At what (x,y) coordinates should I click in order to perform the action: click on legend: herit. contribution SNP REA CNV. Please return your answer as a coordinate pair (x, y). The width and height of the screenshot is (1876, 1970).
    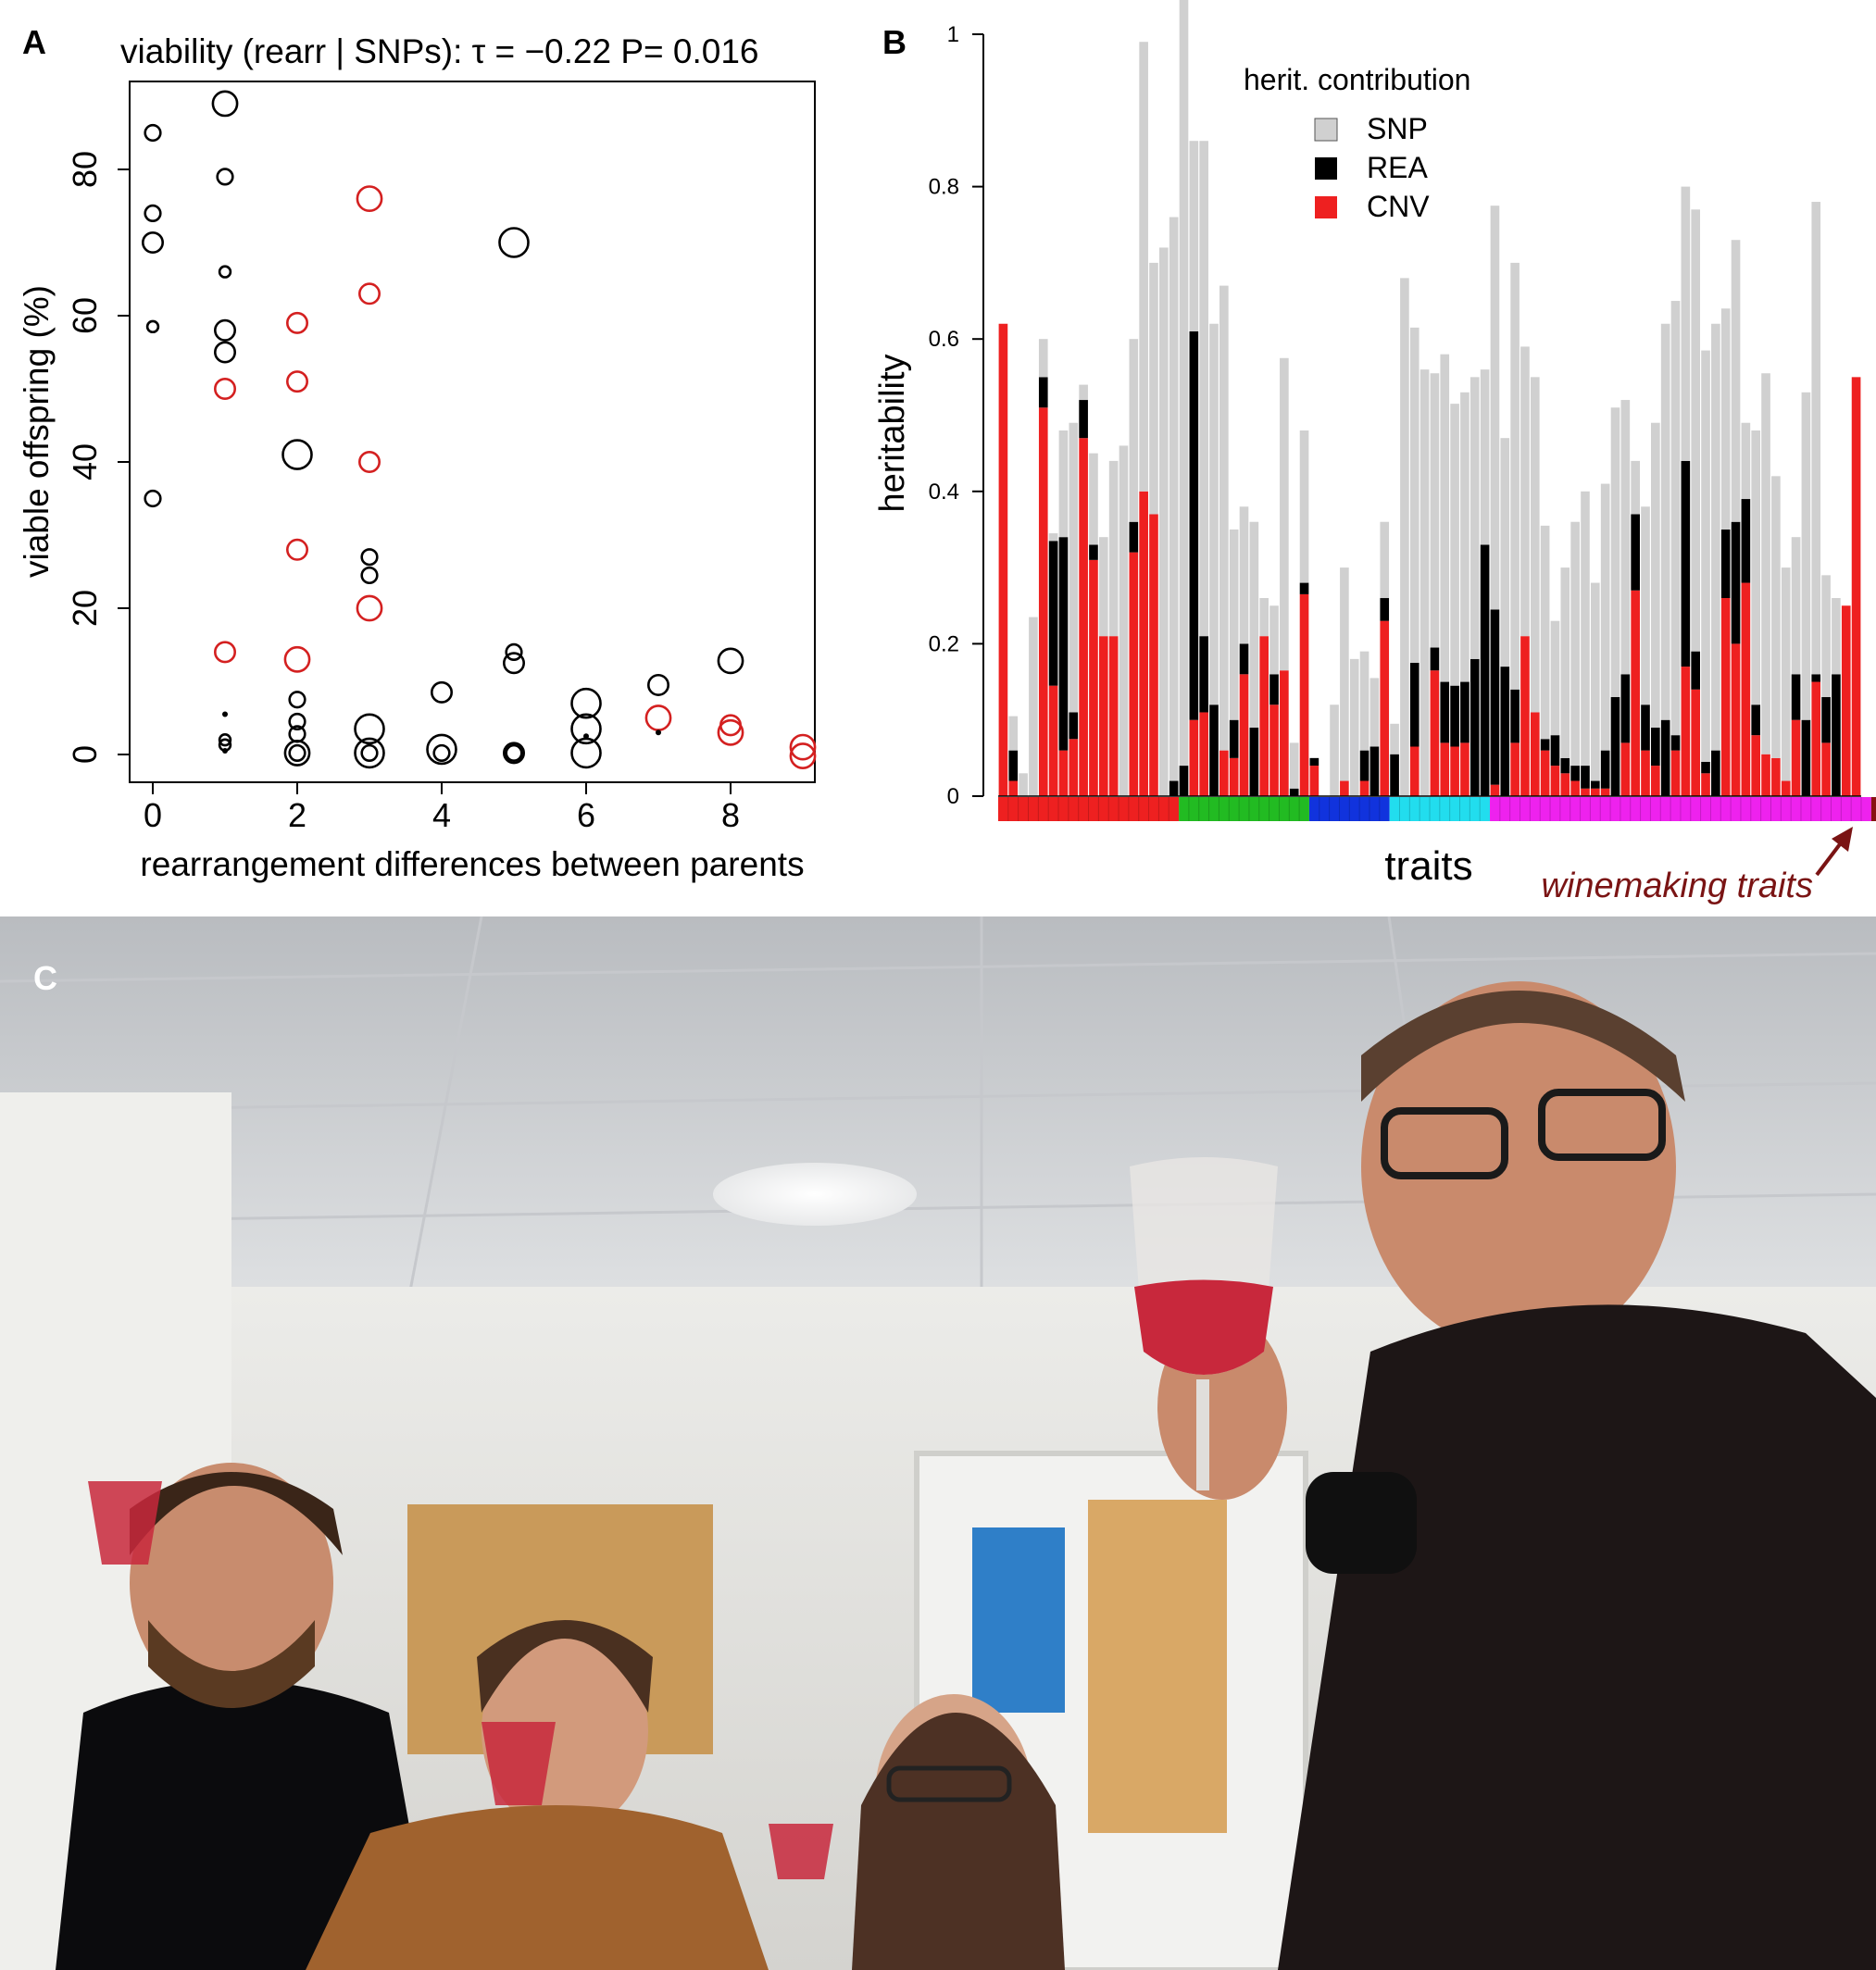
    Looking at the image, I should click on (1357, 143).